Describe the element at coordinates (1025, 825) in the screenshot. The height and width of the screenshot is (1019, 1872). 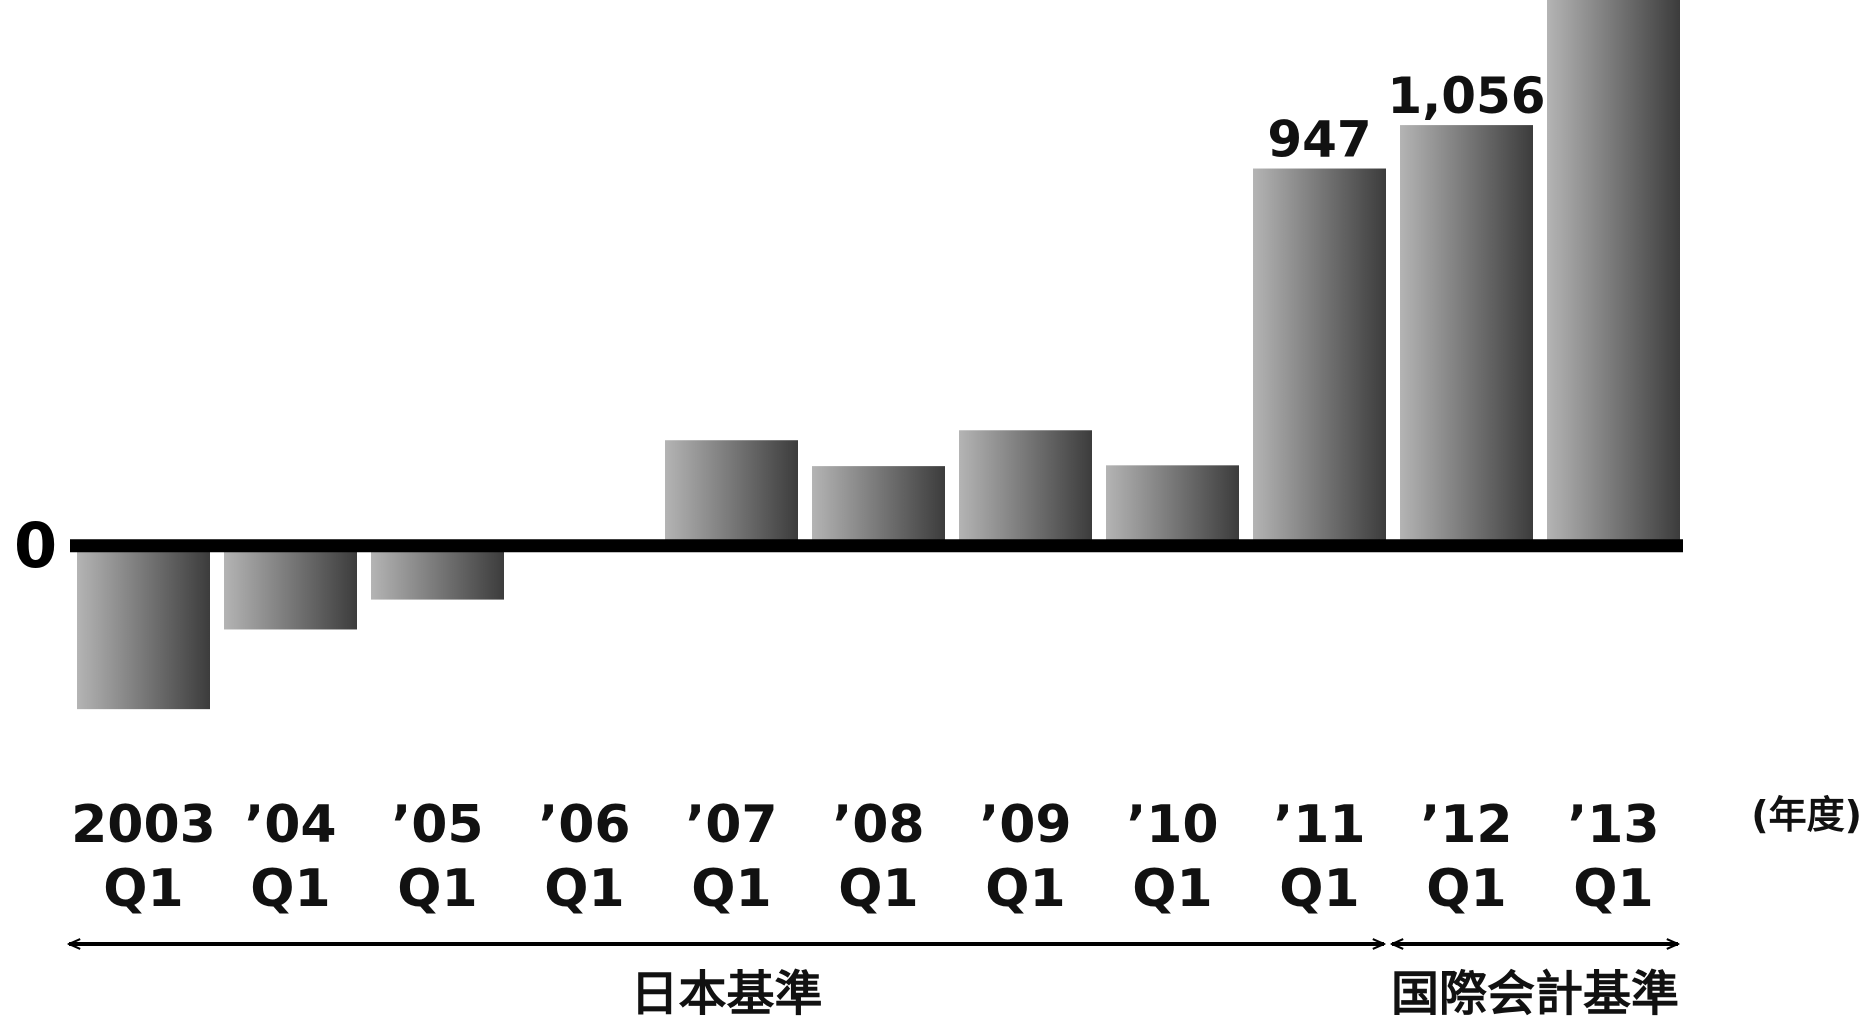
I see `category-label-6-line-0: ’09` at that location.